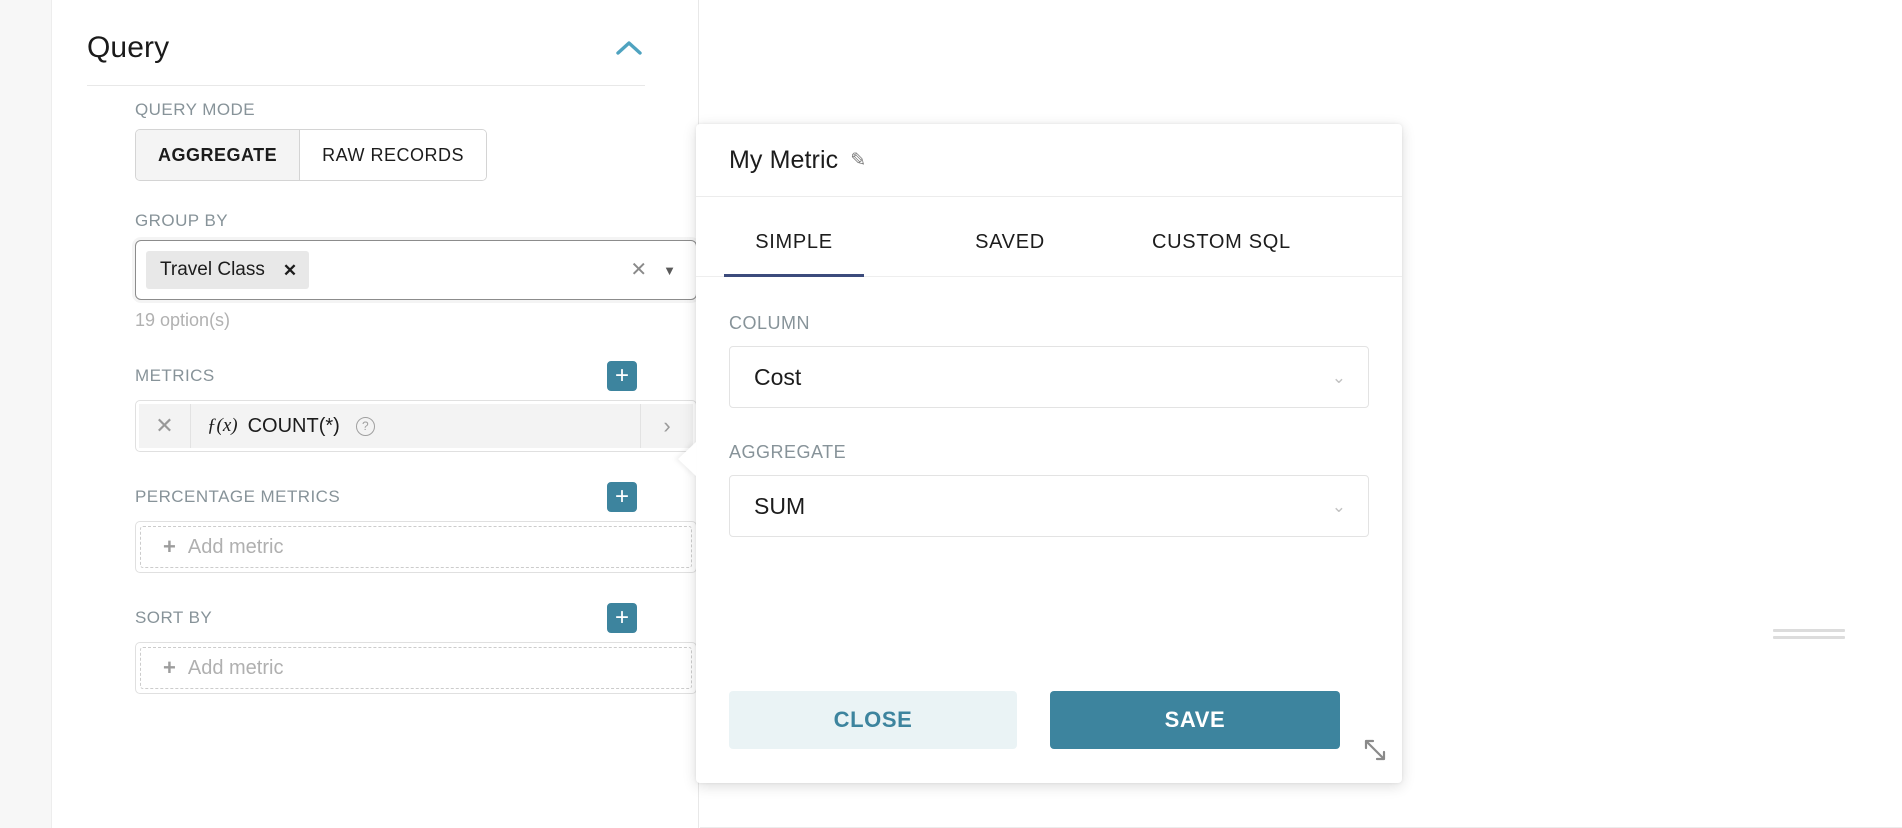  I want to click on clear-all-icon: ✕, so click(639, 270).